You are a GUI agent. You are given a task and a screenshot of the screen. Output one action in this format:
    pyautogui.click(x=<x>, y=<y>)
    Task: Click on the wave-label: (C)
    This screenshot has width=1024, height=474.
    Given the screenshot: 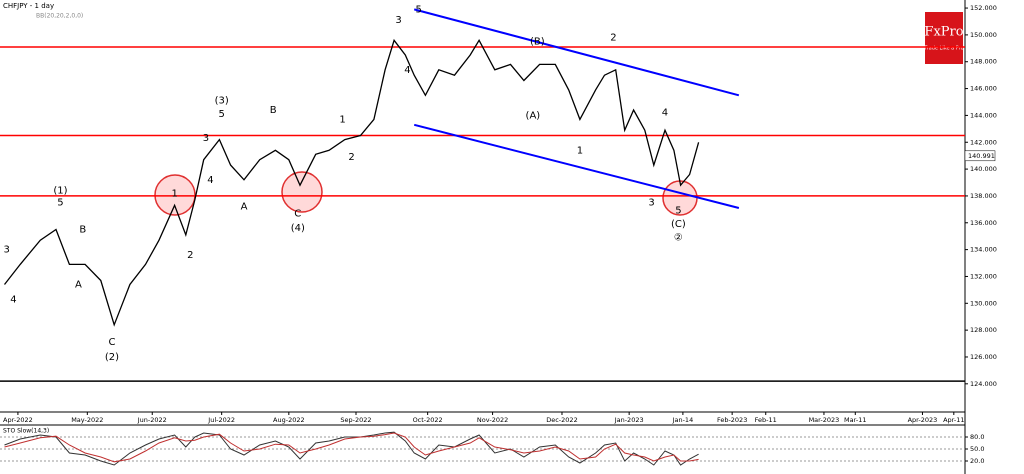 What is the action you would take?
    pyautogui.click(x=678, y=224)
    